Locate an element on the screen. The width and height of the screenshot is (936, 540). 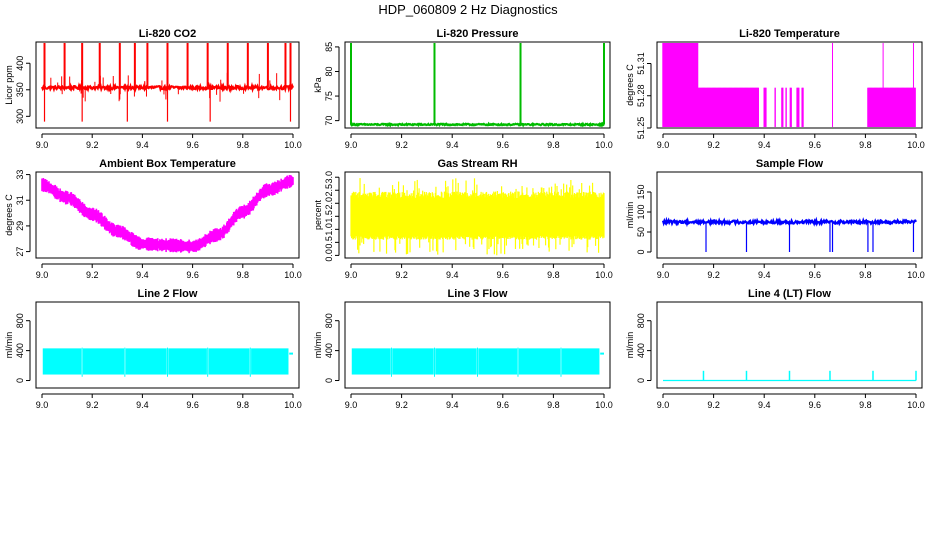
y-tick-label: 70 is located at coordinates (329, 121).